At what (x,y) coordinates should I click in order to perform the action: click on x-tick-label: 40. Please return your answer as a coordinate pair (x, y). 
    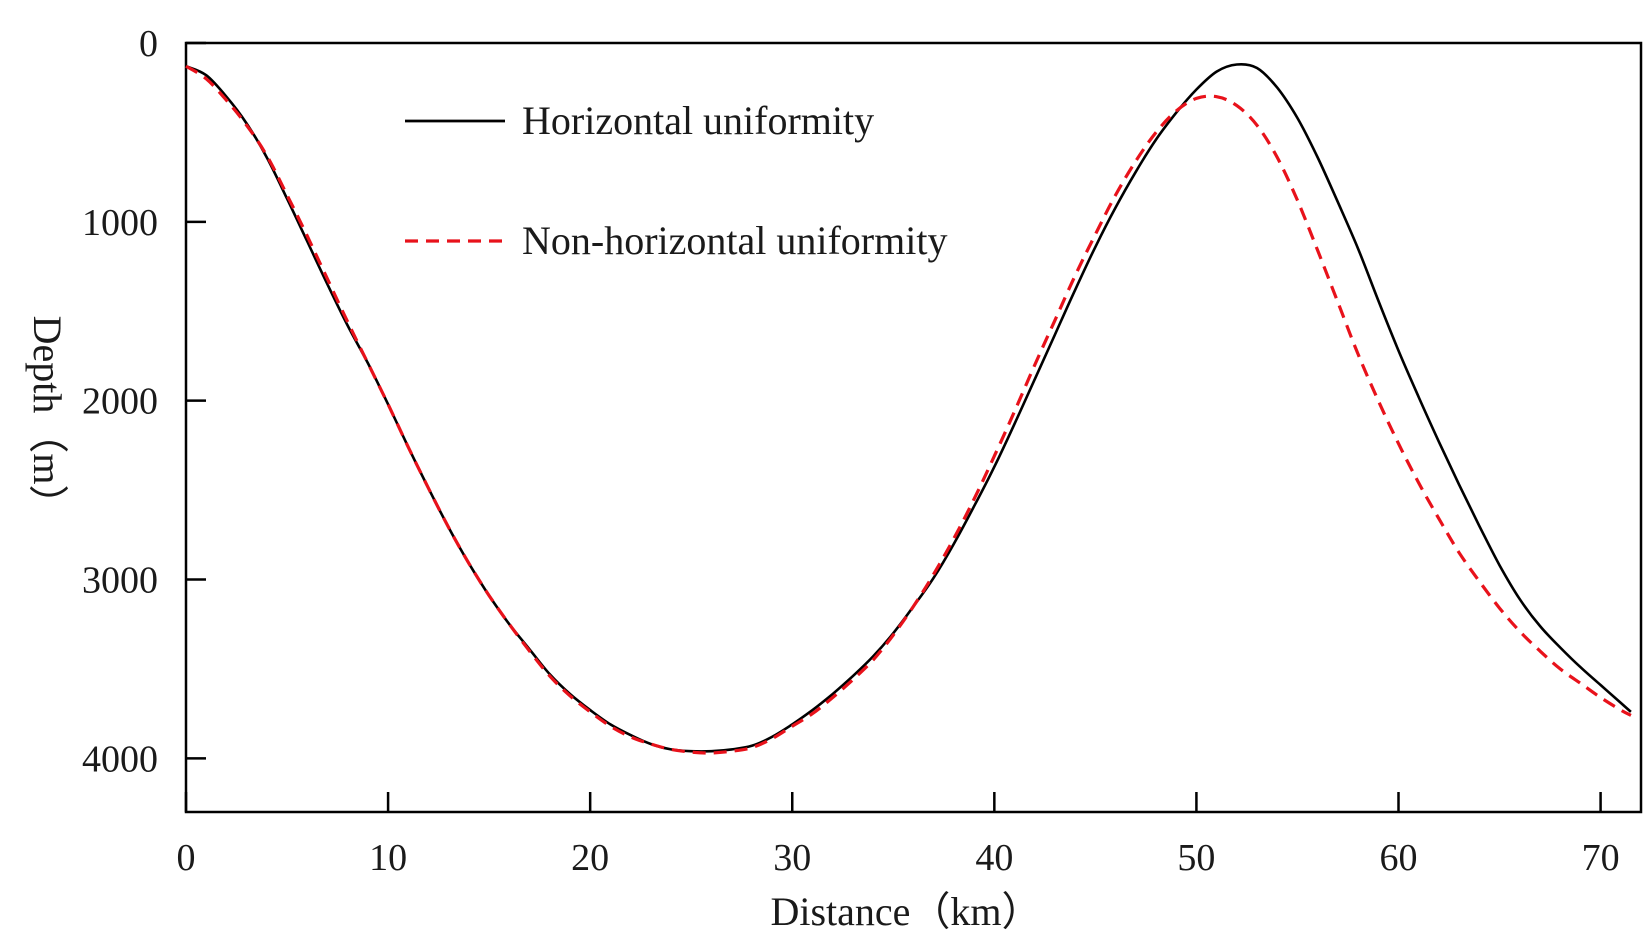
    Looking at the image, I should click on (994, 858).